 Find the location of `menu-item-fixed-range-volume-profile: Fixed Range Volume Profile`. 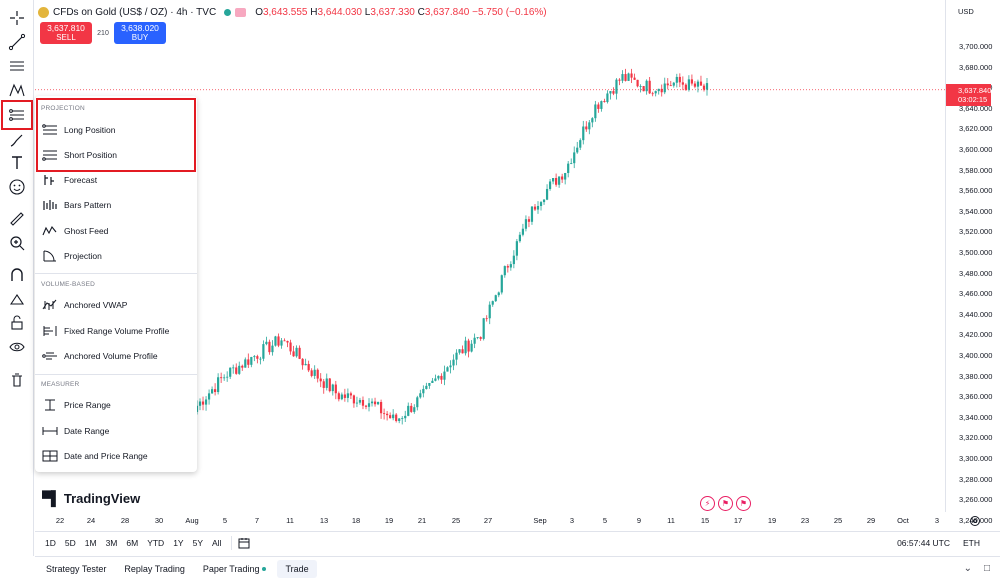

menu-item-fixed-range-volume-profile: Fixed Range Volume Profile is located at coordinates (116, 331).